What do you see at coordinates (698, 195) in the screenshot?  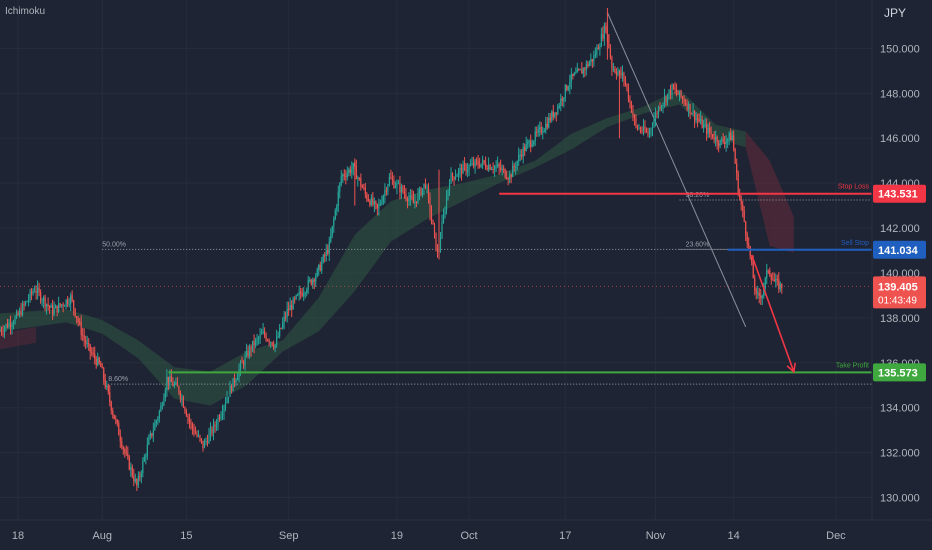 I see `fib-level-label: 38.20%` at bounding box center [698, 195].